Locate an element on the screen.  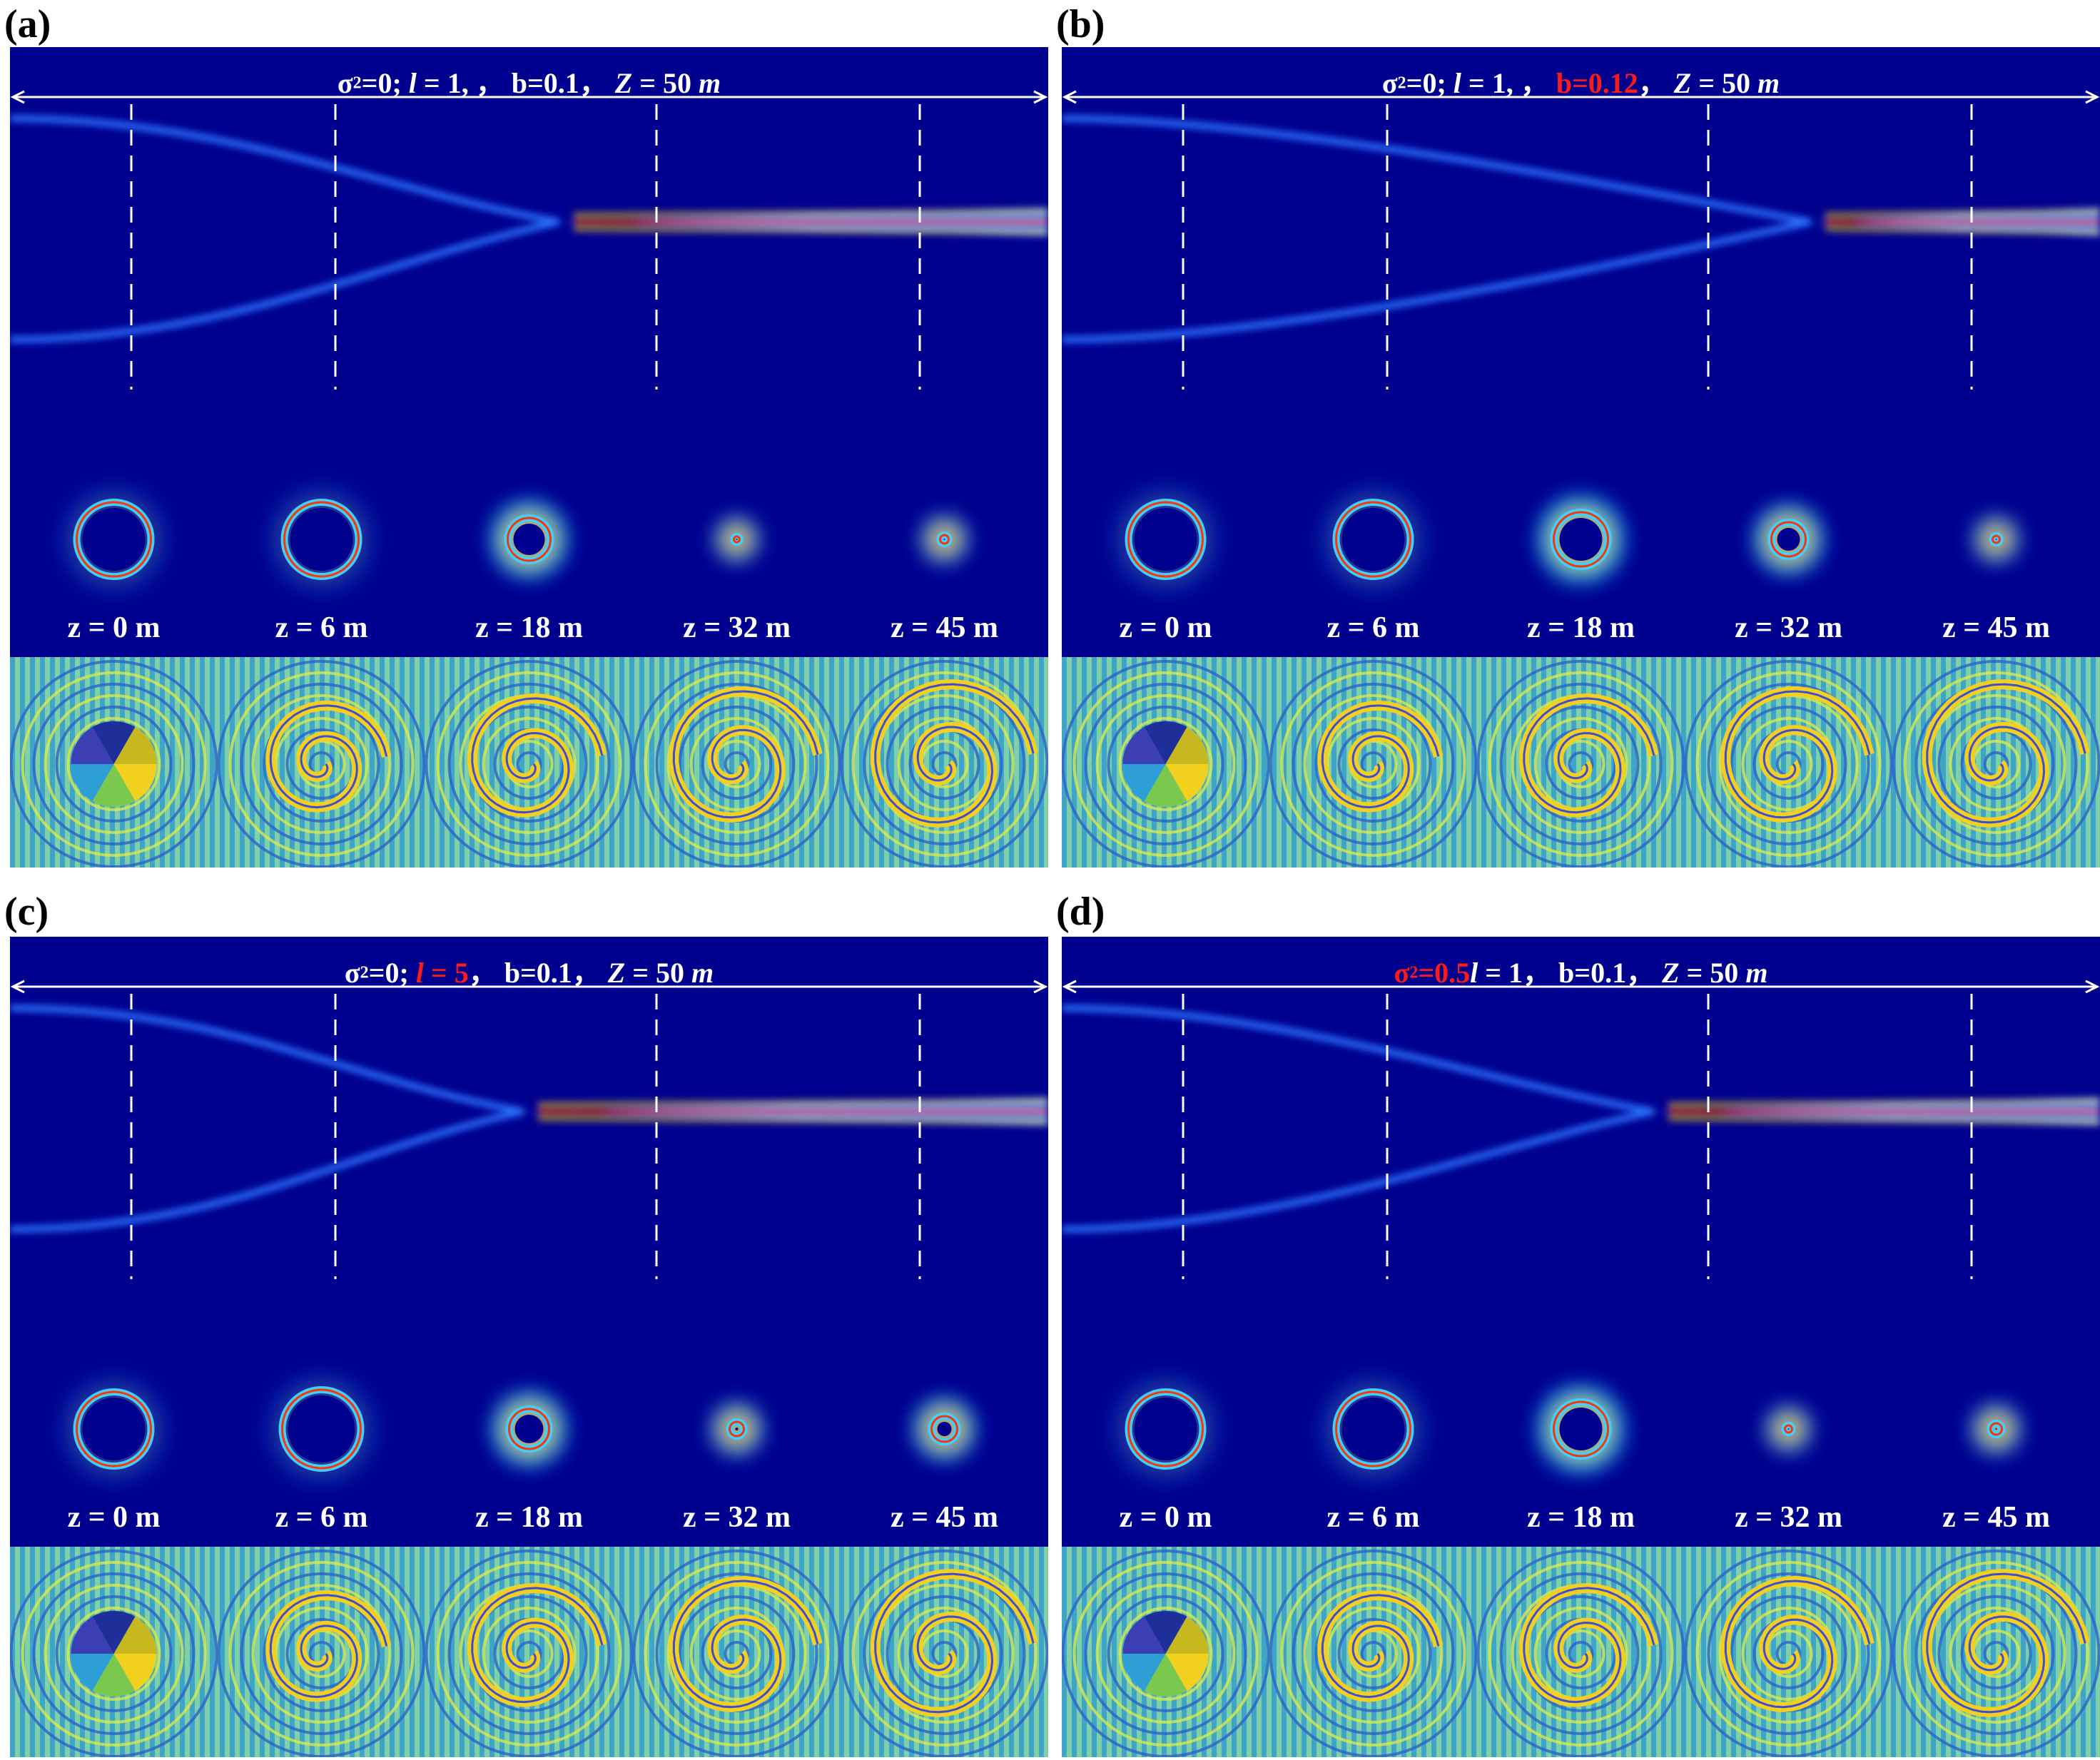
panel-caption: σ2=0.5l = 1， b=0.1， Z = 50 m is located at coordinates (1581, 970).